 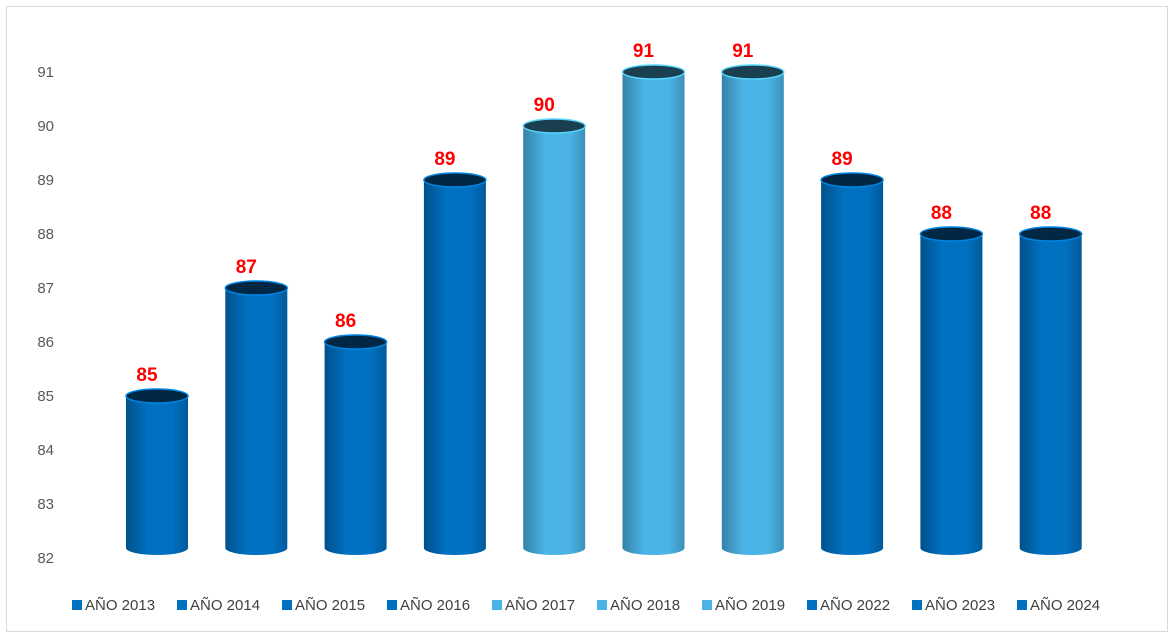 What do you see at coordinates (45, 315) in the screenshot?
I see `y-axis: 82 83 84 85 86 87 88 89 90 91` at bounding box center [45, 315].